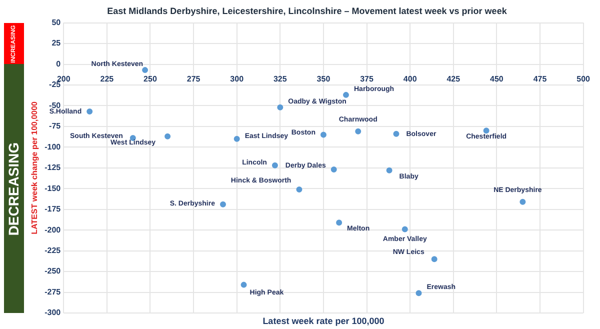  Describe the element at coordinates (540, 79) in the screenshot. I see `x-tick-label: 475` at that location.